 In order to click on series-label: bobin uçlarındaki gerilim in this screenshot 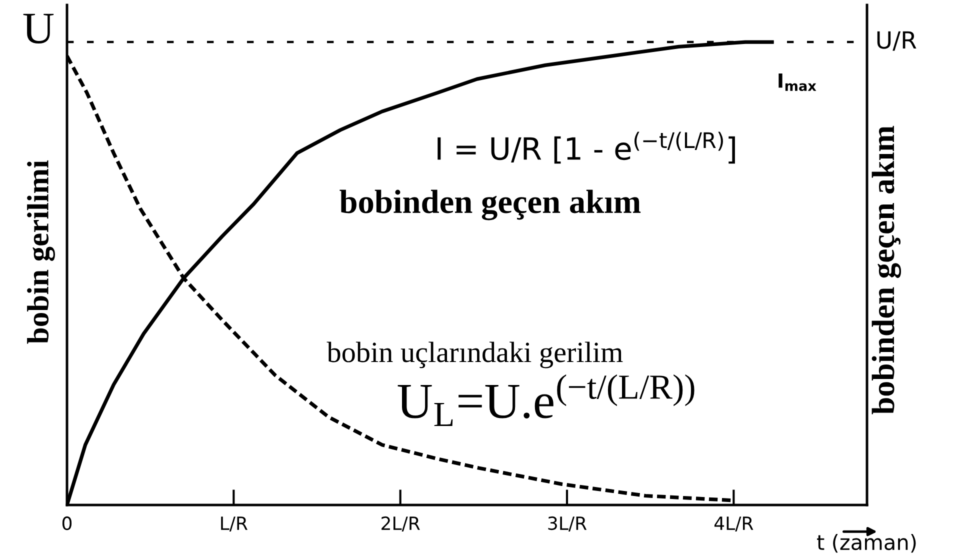, I will do `click(474, 355)`.